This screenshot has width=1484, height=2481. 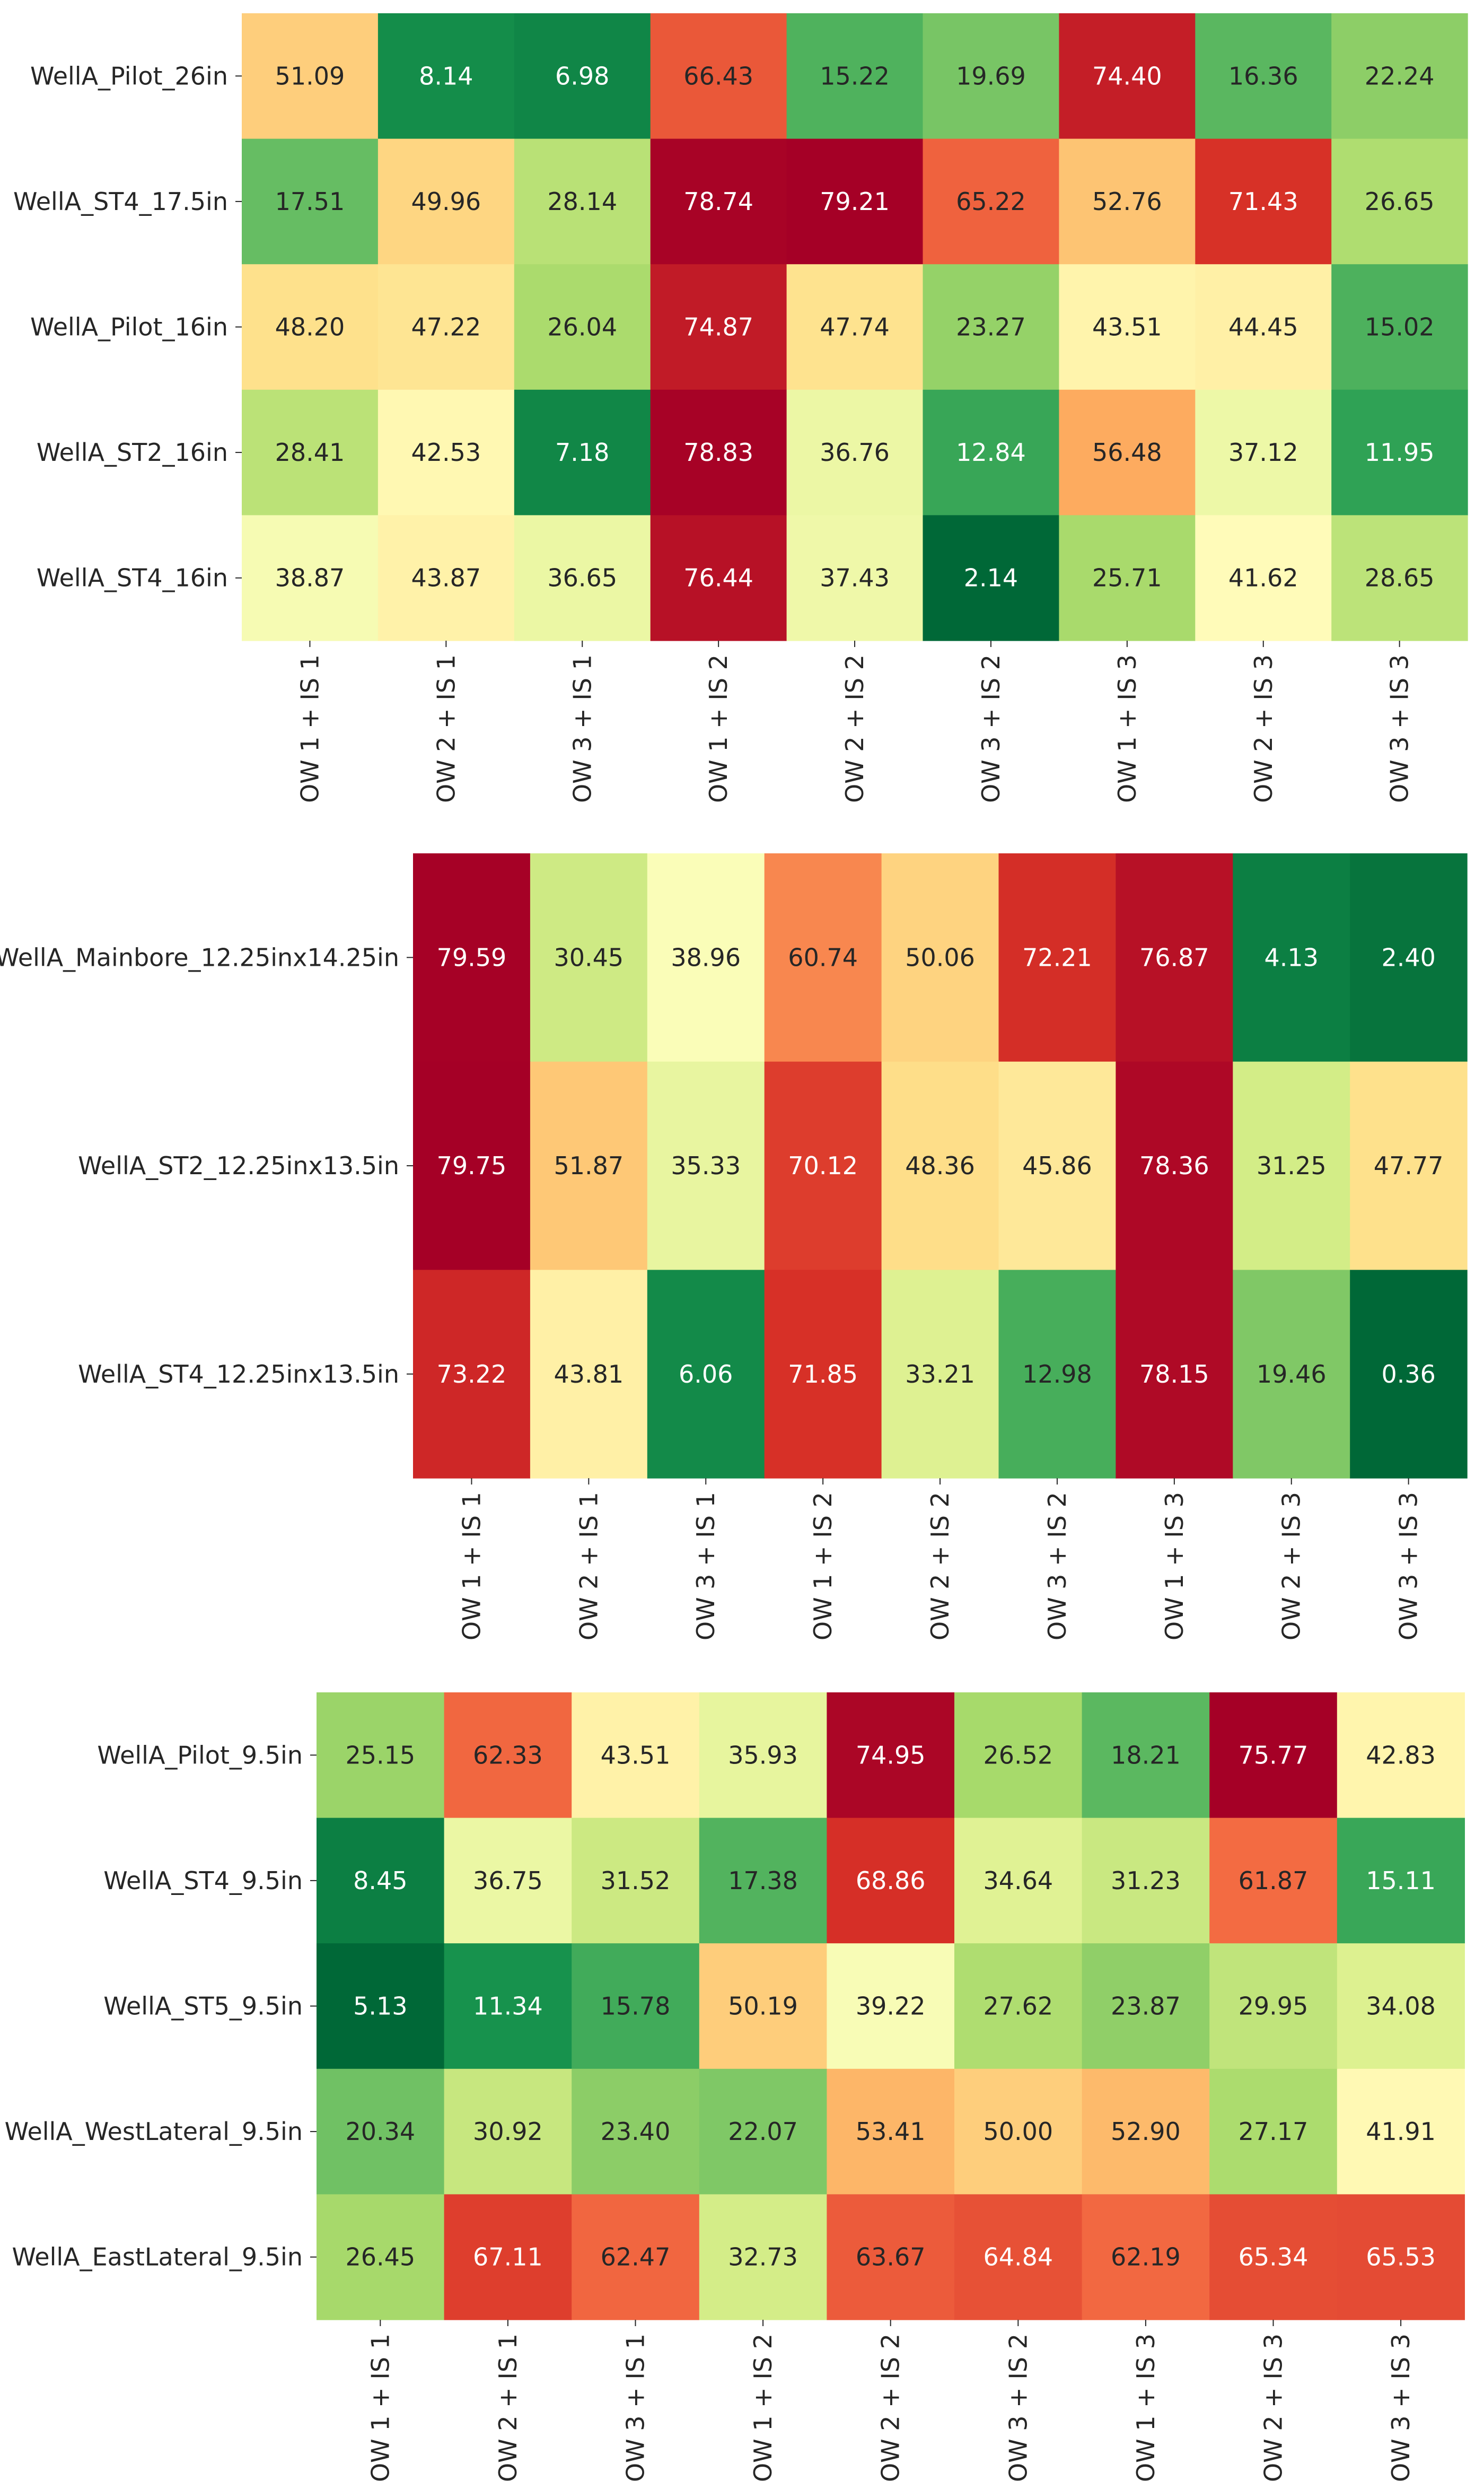 What do you see at coordinates (1274, 1880) in the screenshot?
I see `cell-value-label: 61.87` at bounding box center [1274, 1880].